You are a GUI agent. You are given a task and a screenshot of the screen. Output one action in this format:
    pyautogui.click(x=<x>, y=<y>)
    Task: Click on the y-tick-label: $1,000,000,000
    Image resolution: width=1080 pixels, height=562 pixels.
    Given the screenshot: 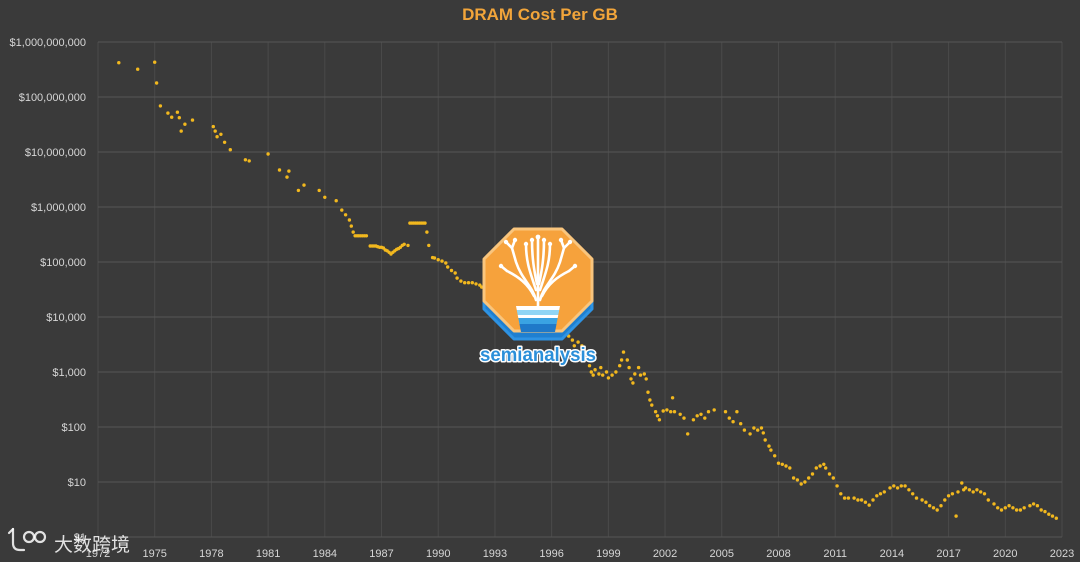 What is the action you would take?
    pyautogui.click(x=48, y=43)
    